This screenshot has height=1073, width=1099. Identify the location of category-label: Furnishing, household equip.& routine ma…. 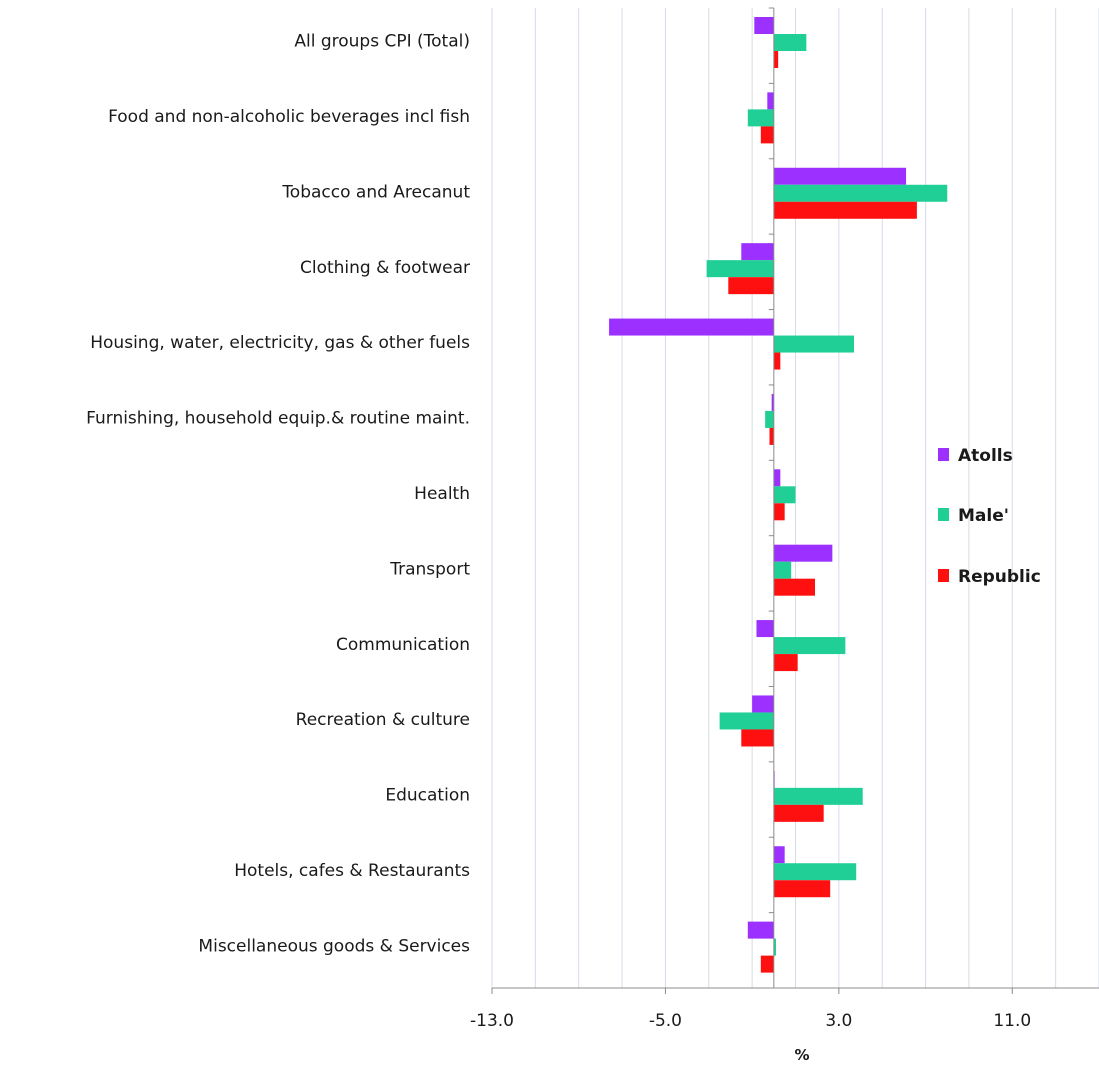
(278, 419).